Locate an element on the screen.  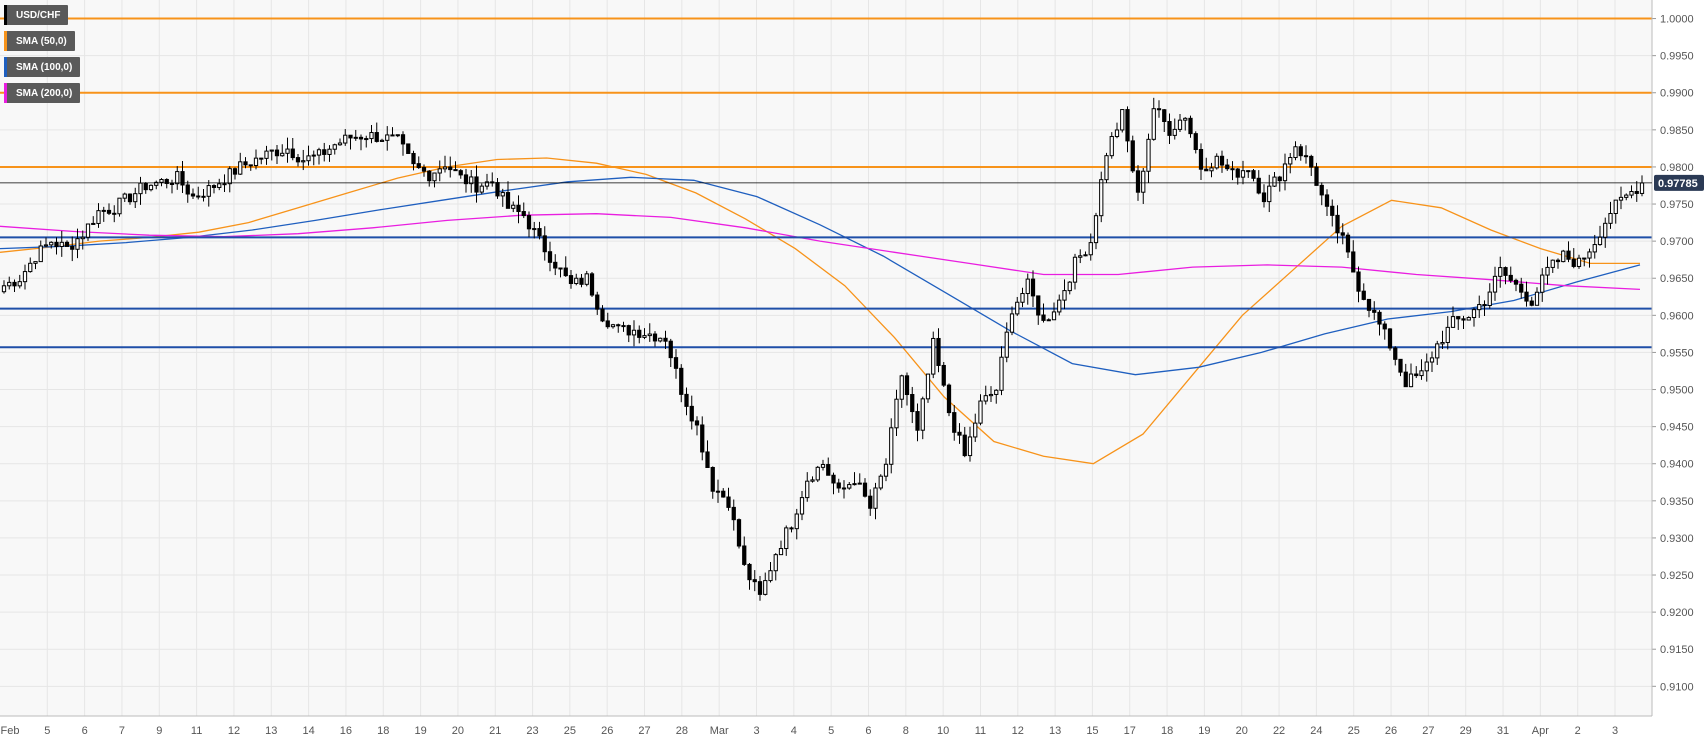
legend-item-sma50: SMA (50,0) is located at coordinates (39, 41).